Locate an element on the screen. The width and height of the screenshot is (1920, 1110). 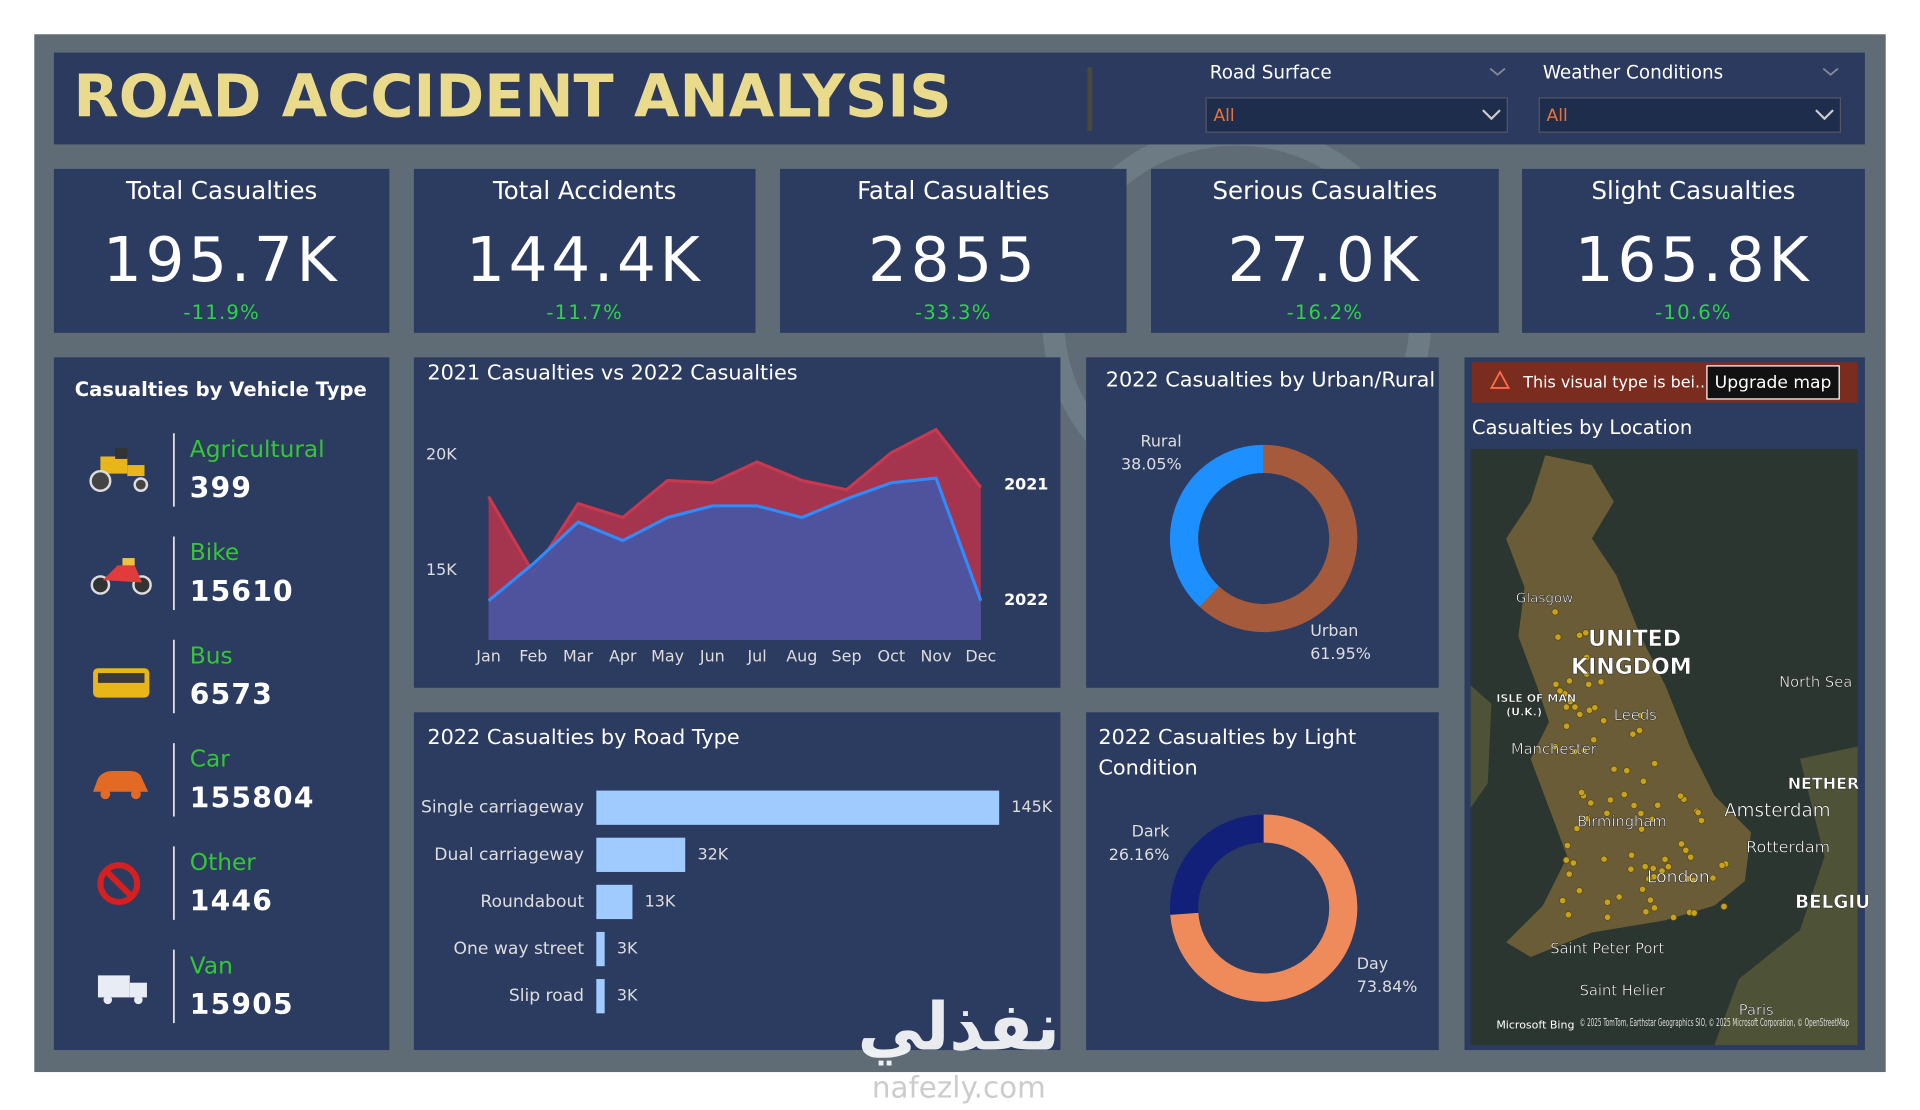
vehicle-value: 15610 is located at coordinates (242, 591).